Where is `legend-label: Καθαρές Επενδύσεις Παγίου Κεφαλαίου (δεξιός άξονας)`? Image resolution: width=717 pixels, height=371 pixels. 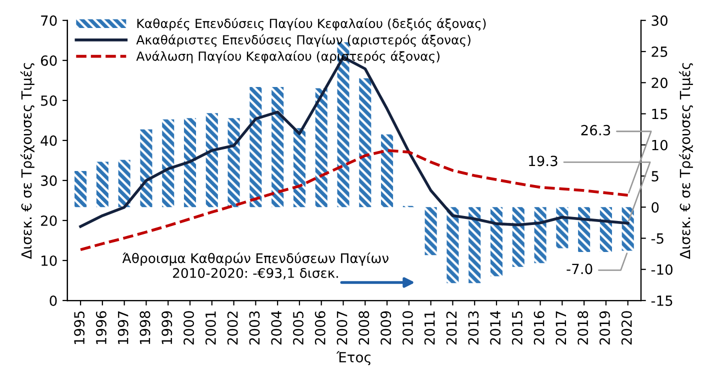
legend-label: Καθαρές Επενδύσεις Παγίου Κεφαλαίου (δεξιός άξονας) is located at coordinates (311, 24).